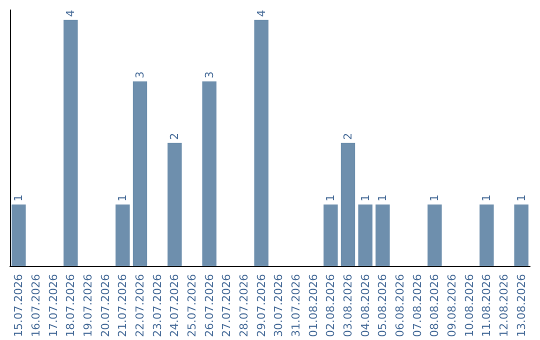 The width and height of the screenshot is (540, 340). I want to click on x-tick-label: 31.07.2026, so click(296, 306).